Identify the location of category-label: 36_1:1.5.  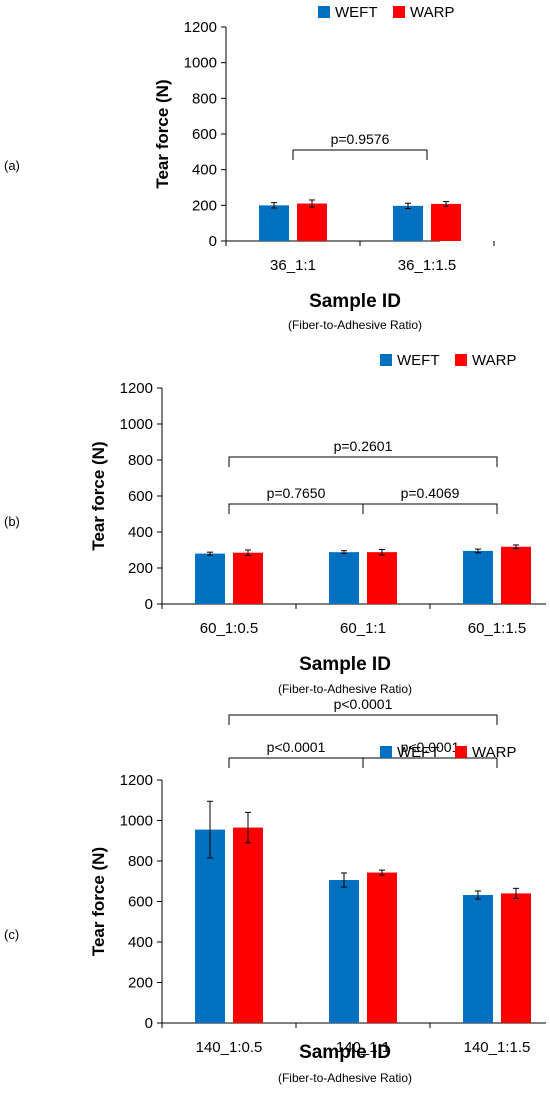
(427, 265).